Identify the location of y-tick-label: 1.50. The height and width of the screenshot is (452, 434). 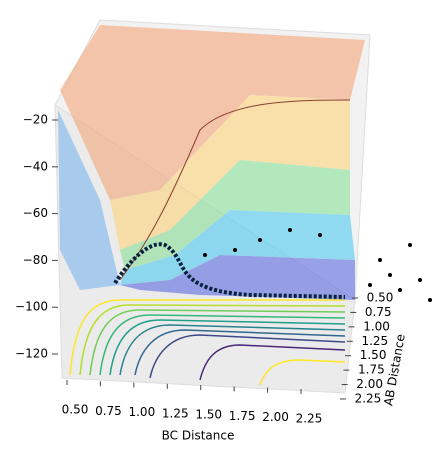
(373, 355).